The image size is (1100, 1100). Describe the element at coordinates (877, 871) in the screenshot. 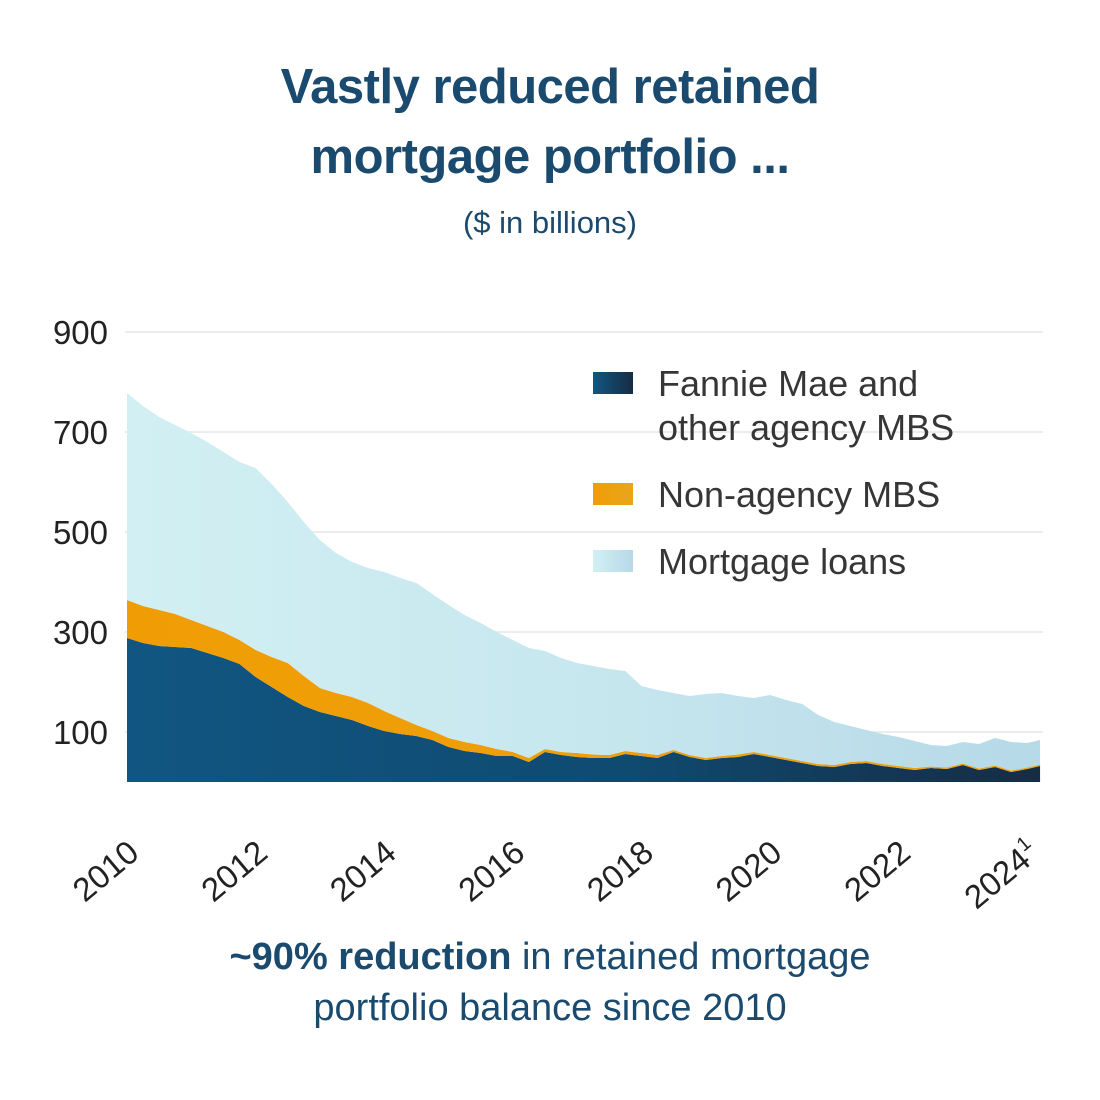

I see `svg-text: 2022` at that location.